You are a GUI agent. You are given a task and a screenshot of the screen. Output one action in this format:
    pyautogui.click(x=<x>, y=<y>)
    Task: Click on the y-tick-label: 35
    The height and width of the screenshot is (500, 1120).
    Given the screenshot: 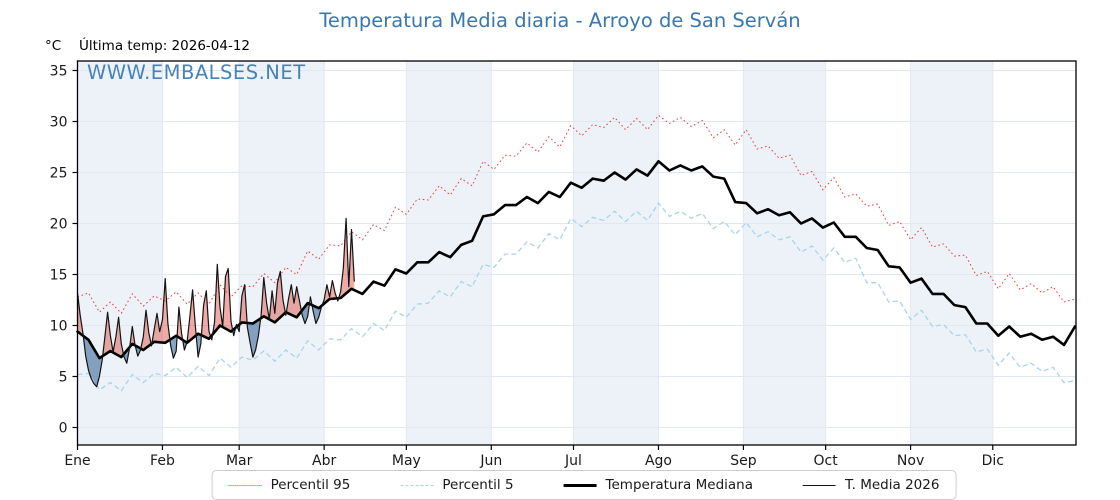 What is the action you would take?
    pyautogui.click(x=59, y=72)
    